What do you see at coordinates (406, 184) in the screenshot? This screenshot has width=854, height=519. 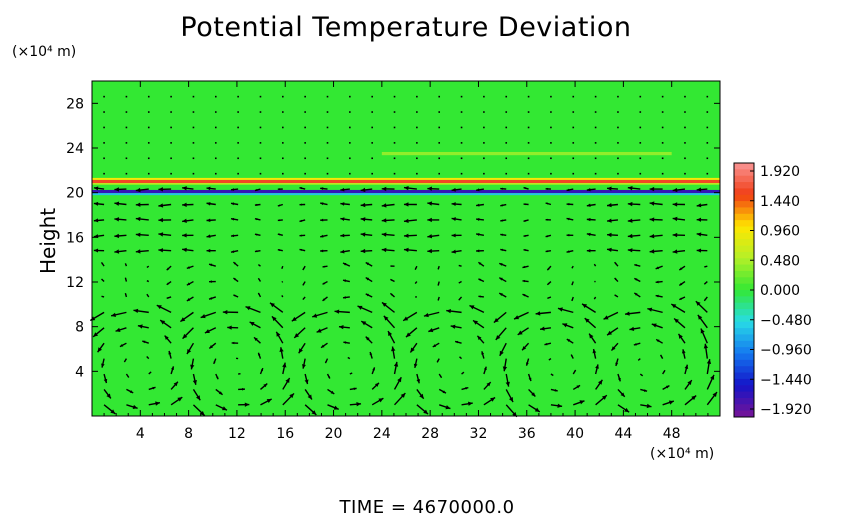 I see `anomaly-band-halo` at bounding box center [406, 184].